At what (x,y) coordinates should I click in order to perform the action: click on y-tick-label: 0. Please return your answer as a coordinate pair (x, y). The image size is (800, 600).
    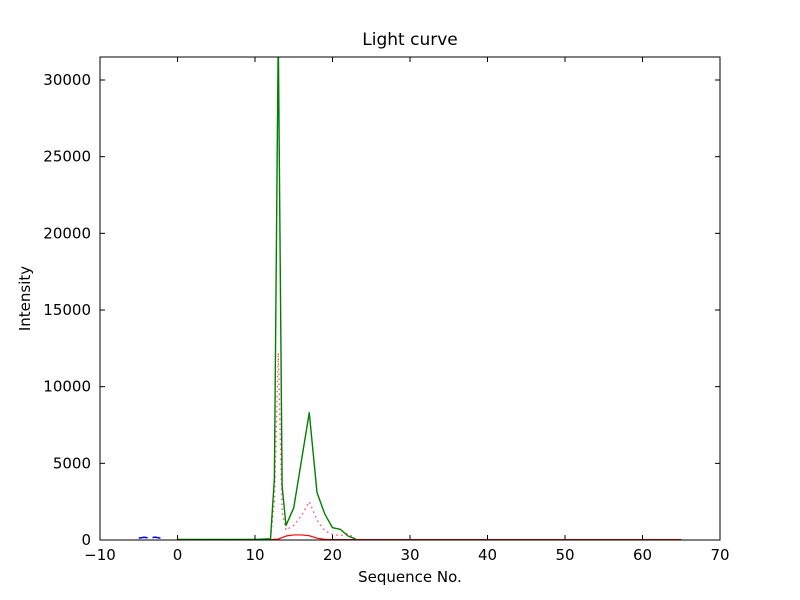
    Looking at the image, I should click on (86, 540).